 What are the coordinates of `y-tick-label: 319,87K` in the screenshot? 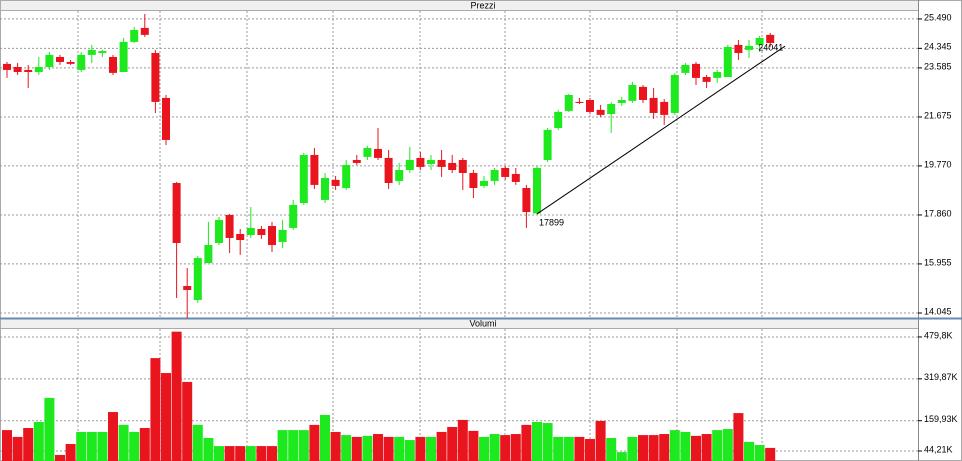 It's located at (941, 377).